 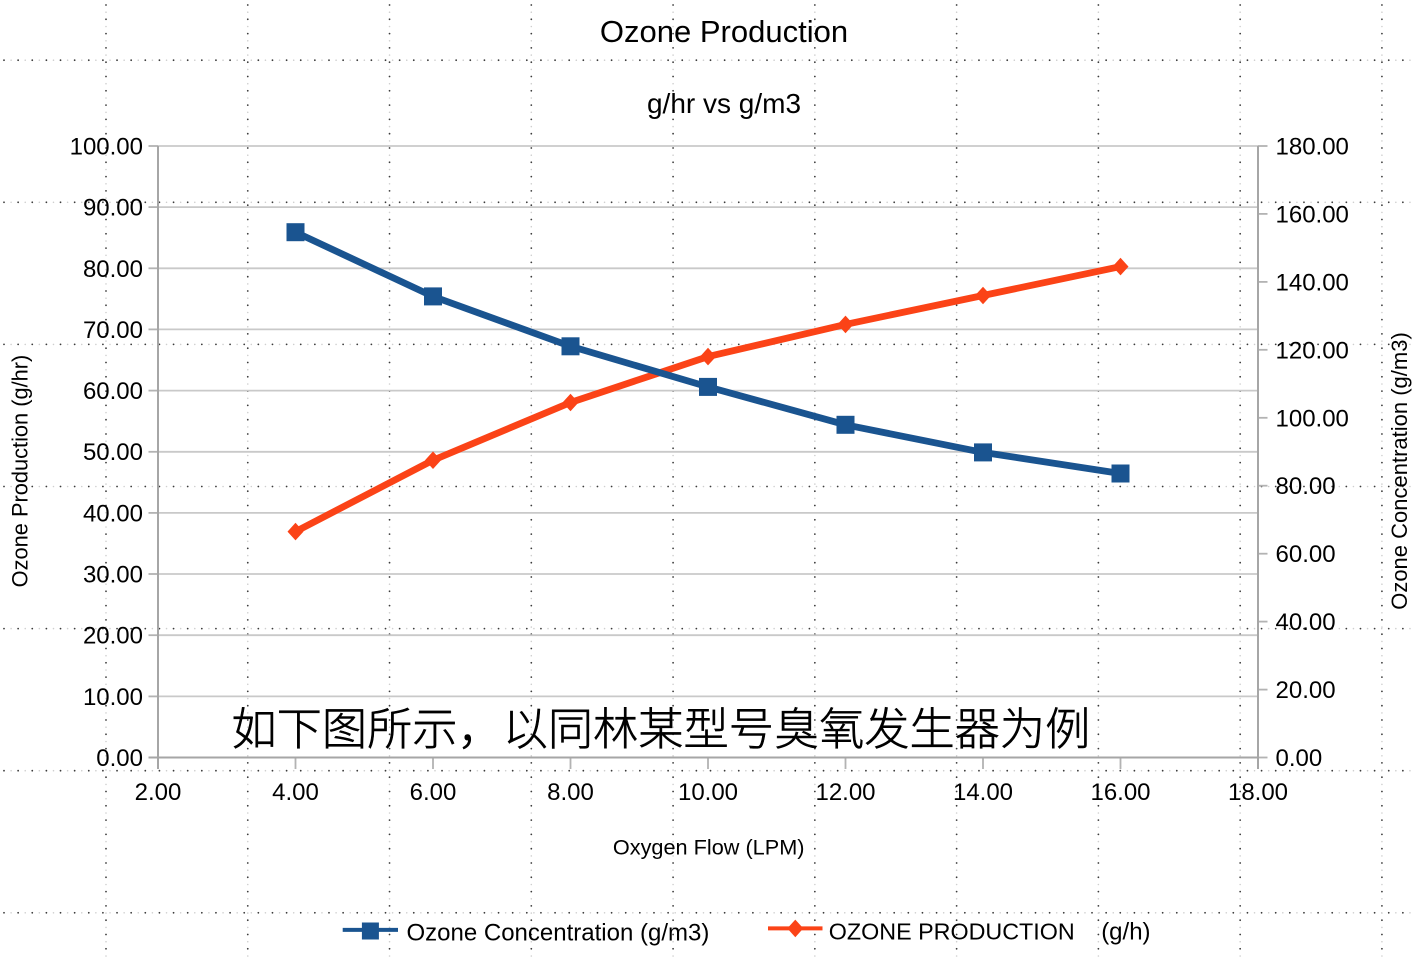 What do you see at coordinates (1312, 350) in the screenshot?
I see `svg-text: 120.00` at bounding box center [1312, 350].